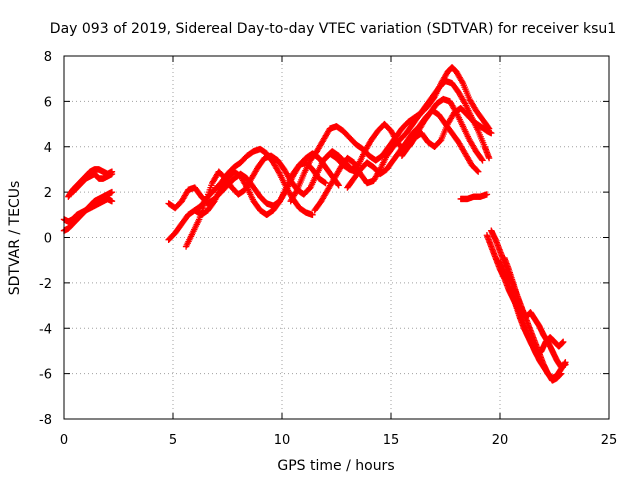  I want to click on y-tick-label: 8, so click(48, 57).